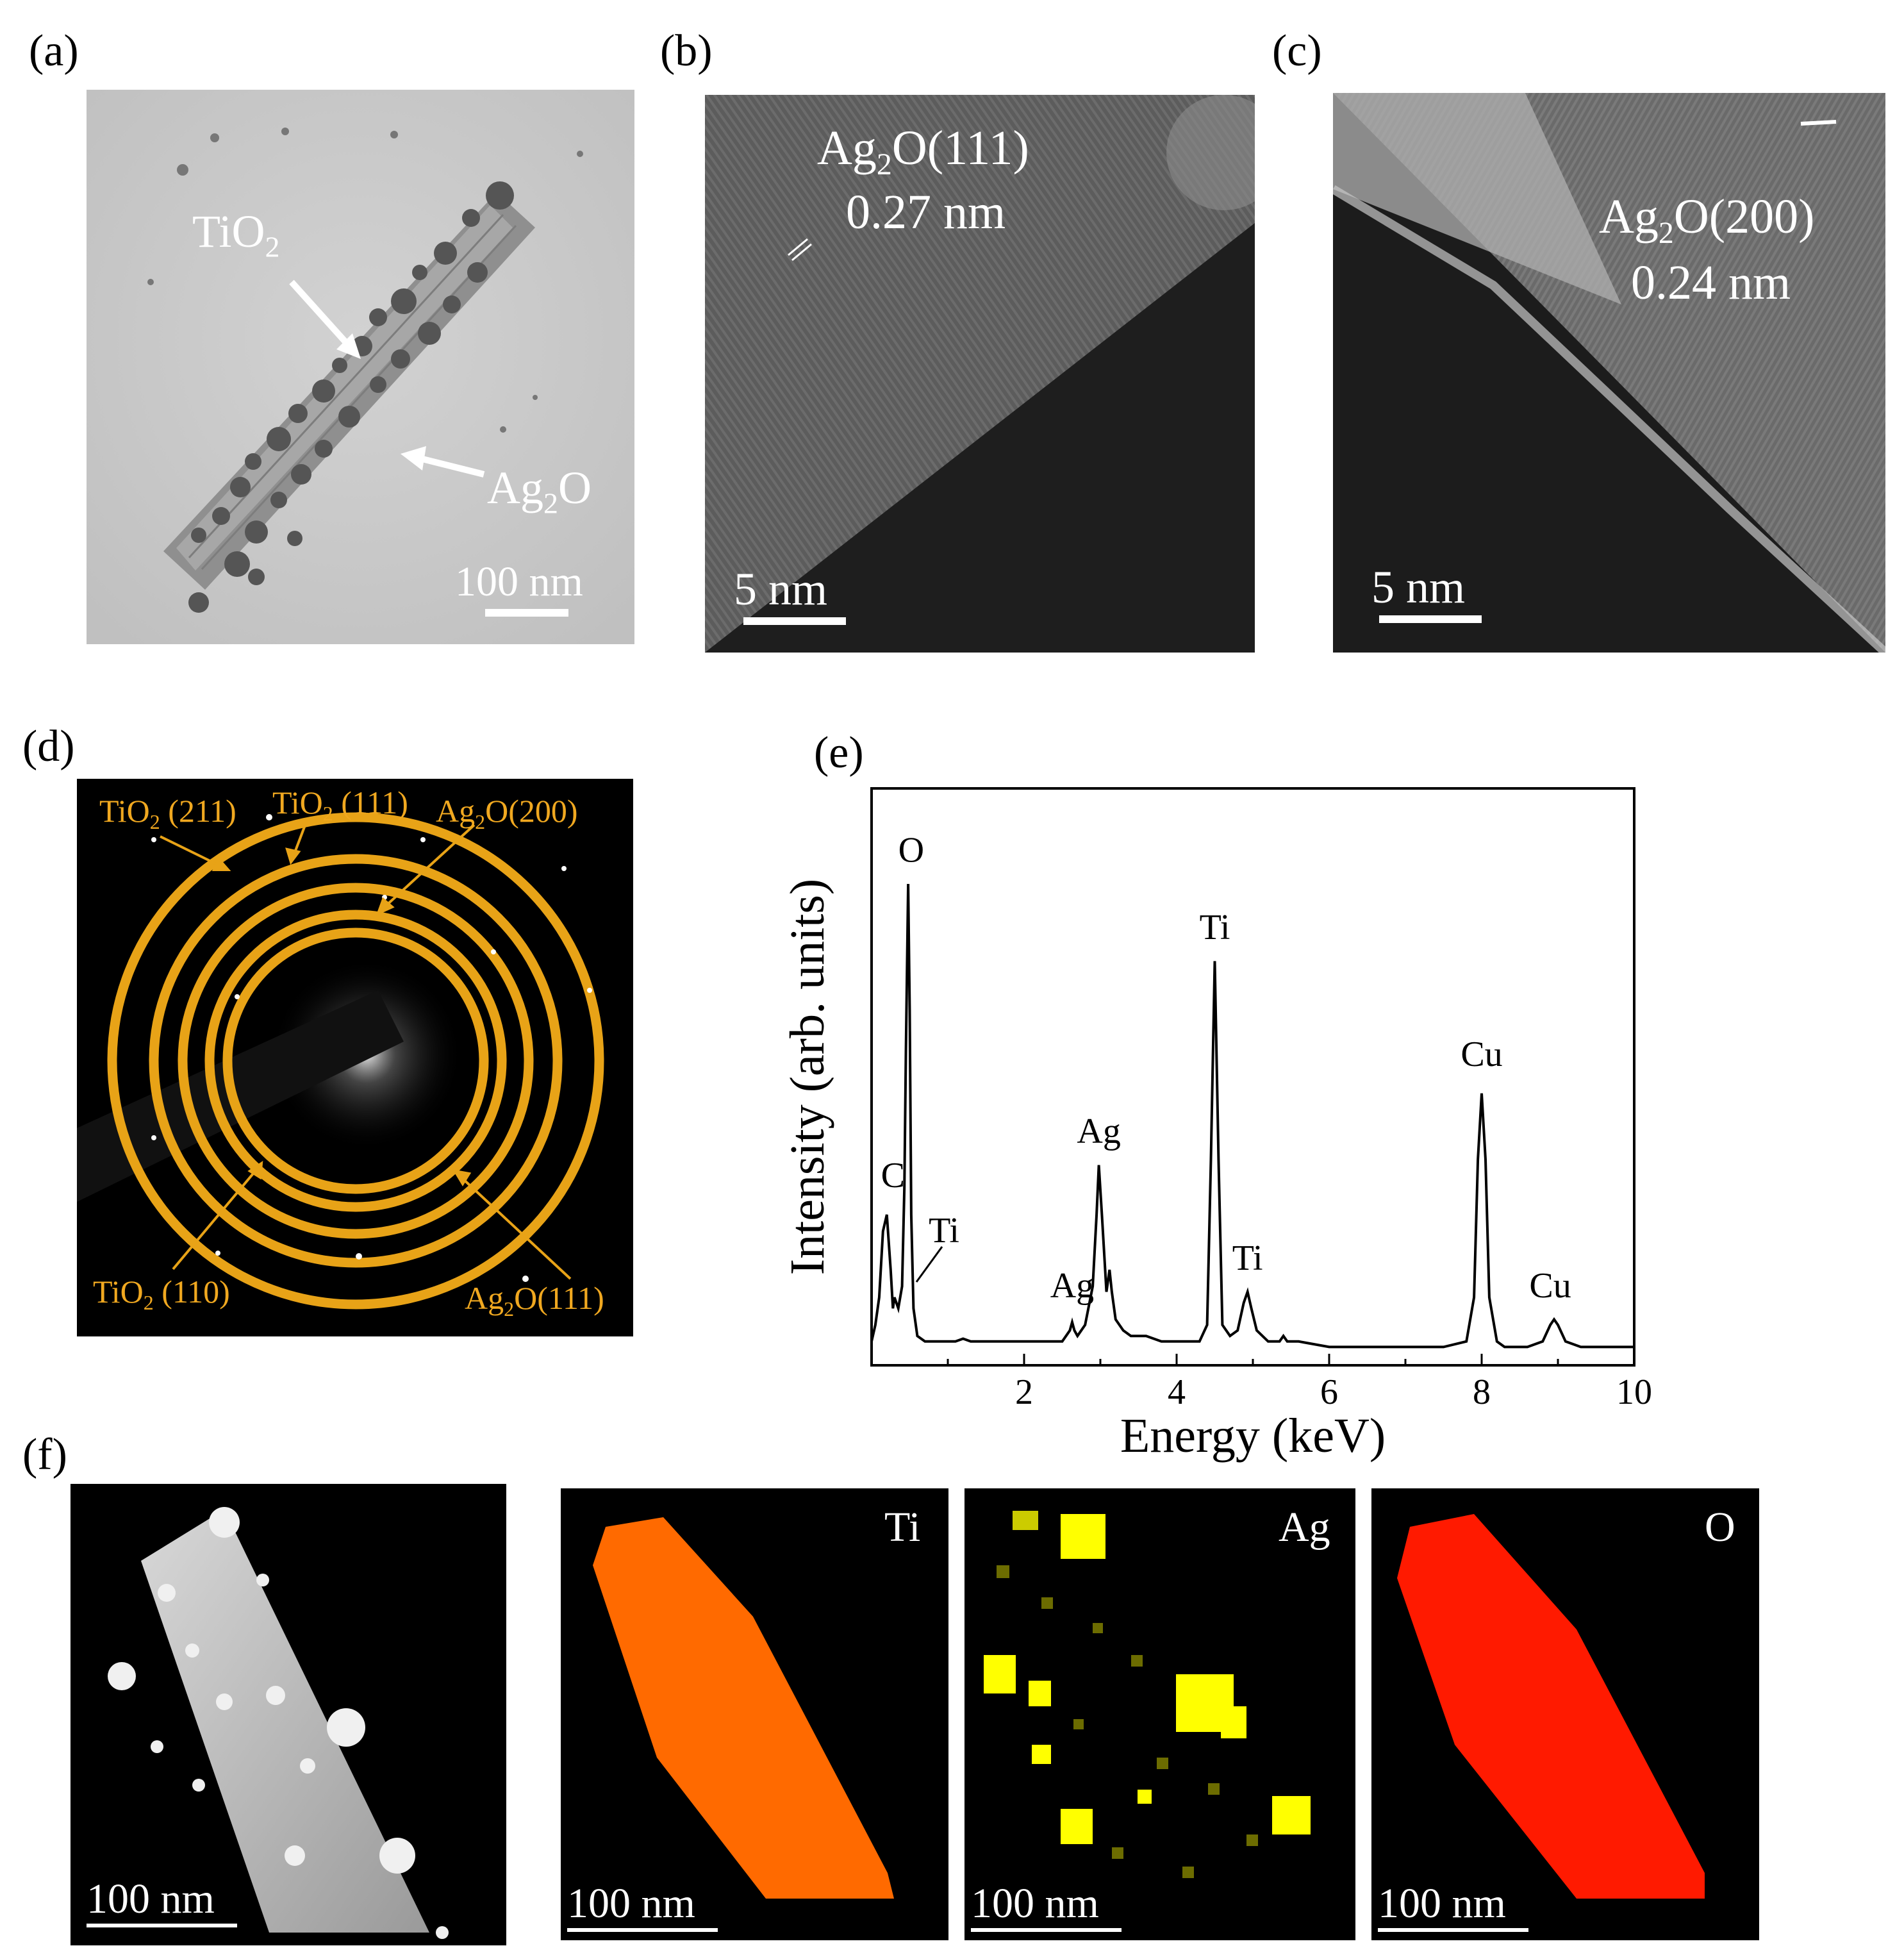  Describe the element at coordinates (1453, 1930) in the screenshot. I see `scale-bar-o` at that location.